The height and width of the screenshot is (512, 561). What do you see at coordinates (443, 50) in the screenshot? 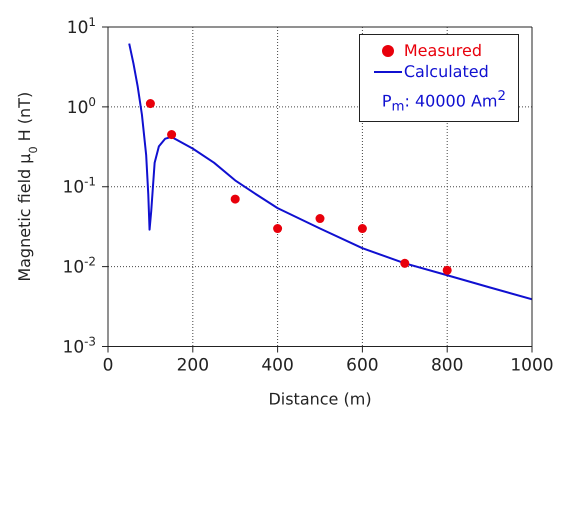
I see `legend-label: Measured` at bounding box center [443, 50].